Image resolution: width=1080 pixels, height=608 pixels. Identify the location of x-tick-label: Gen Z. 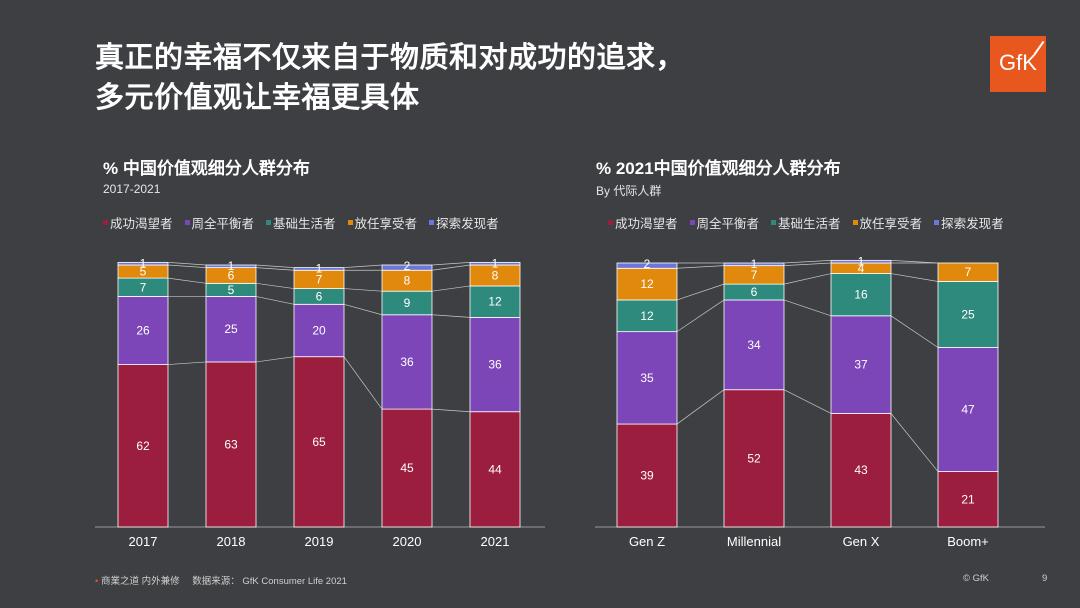
(647, 541).